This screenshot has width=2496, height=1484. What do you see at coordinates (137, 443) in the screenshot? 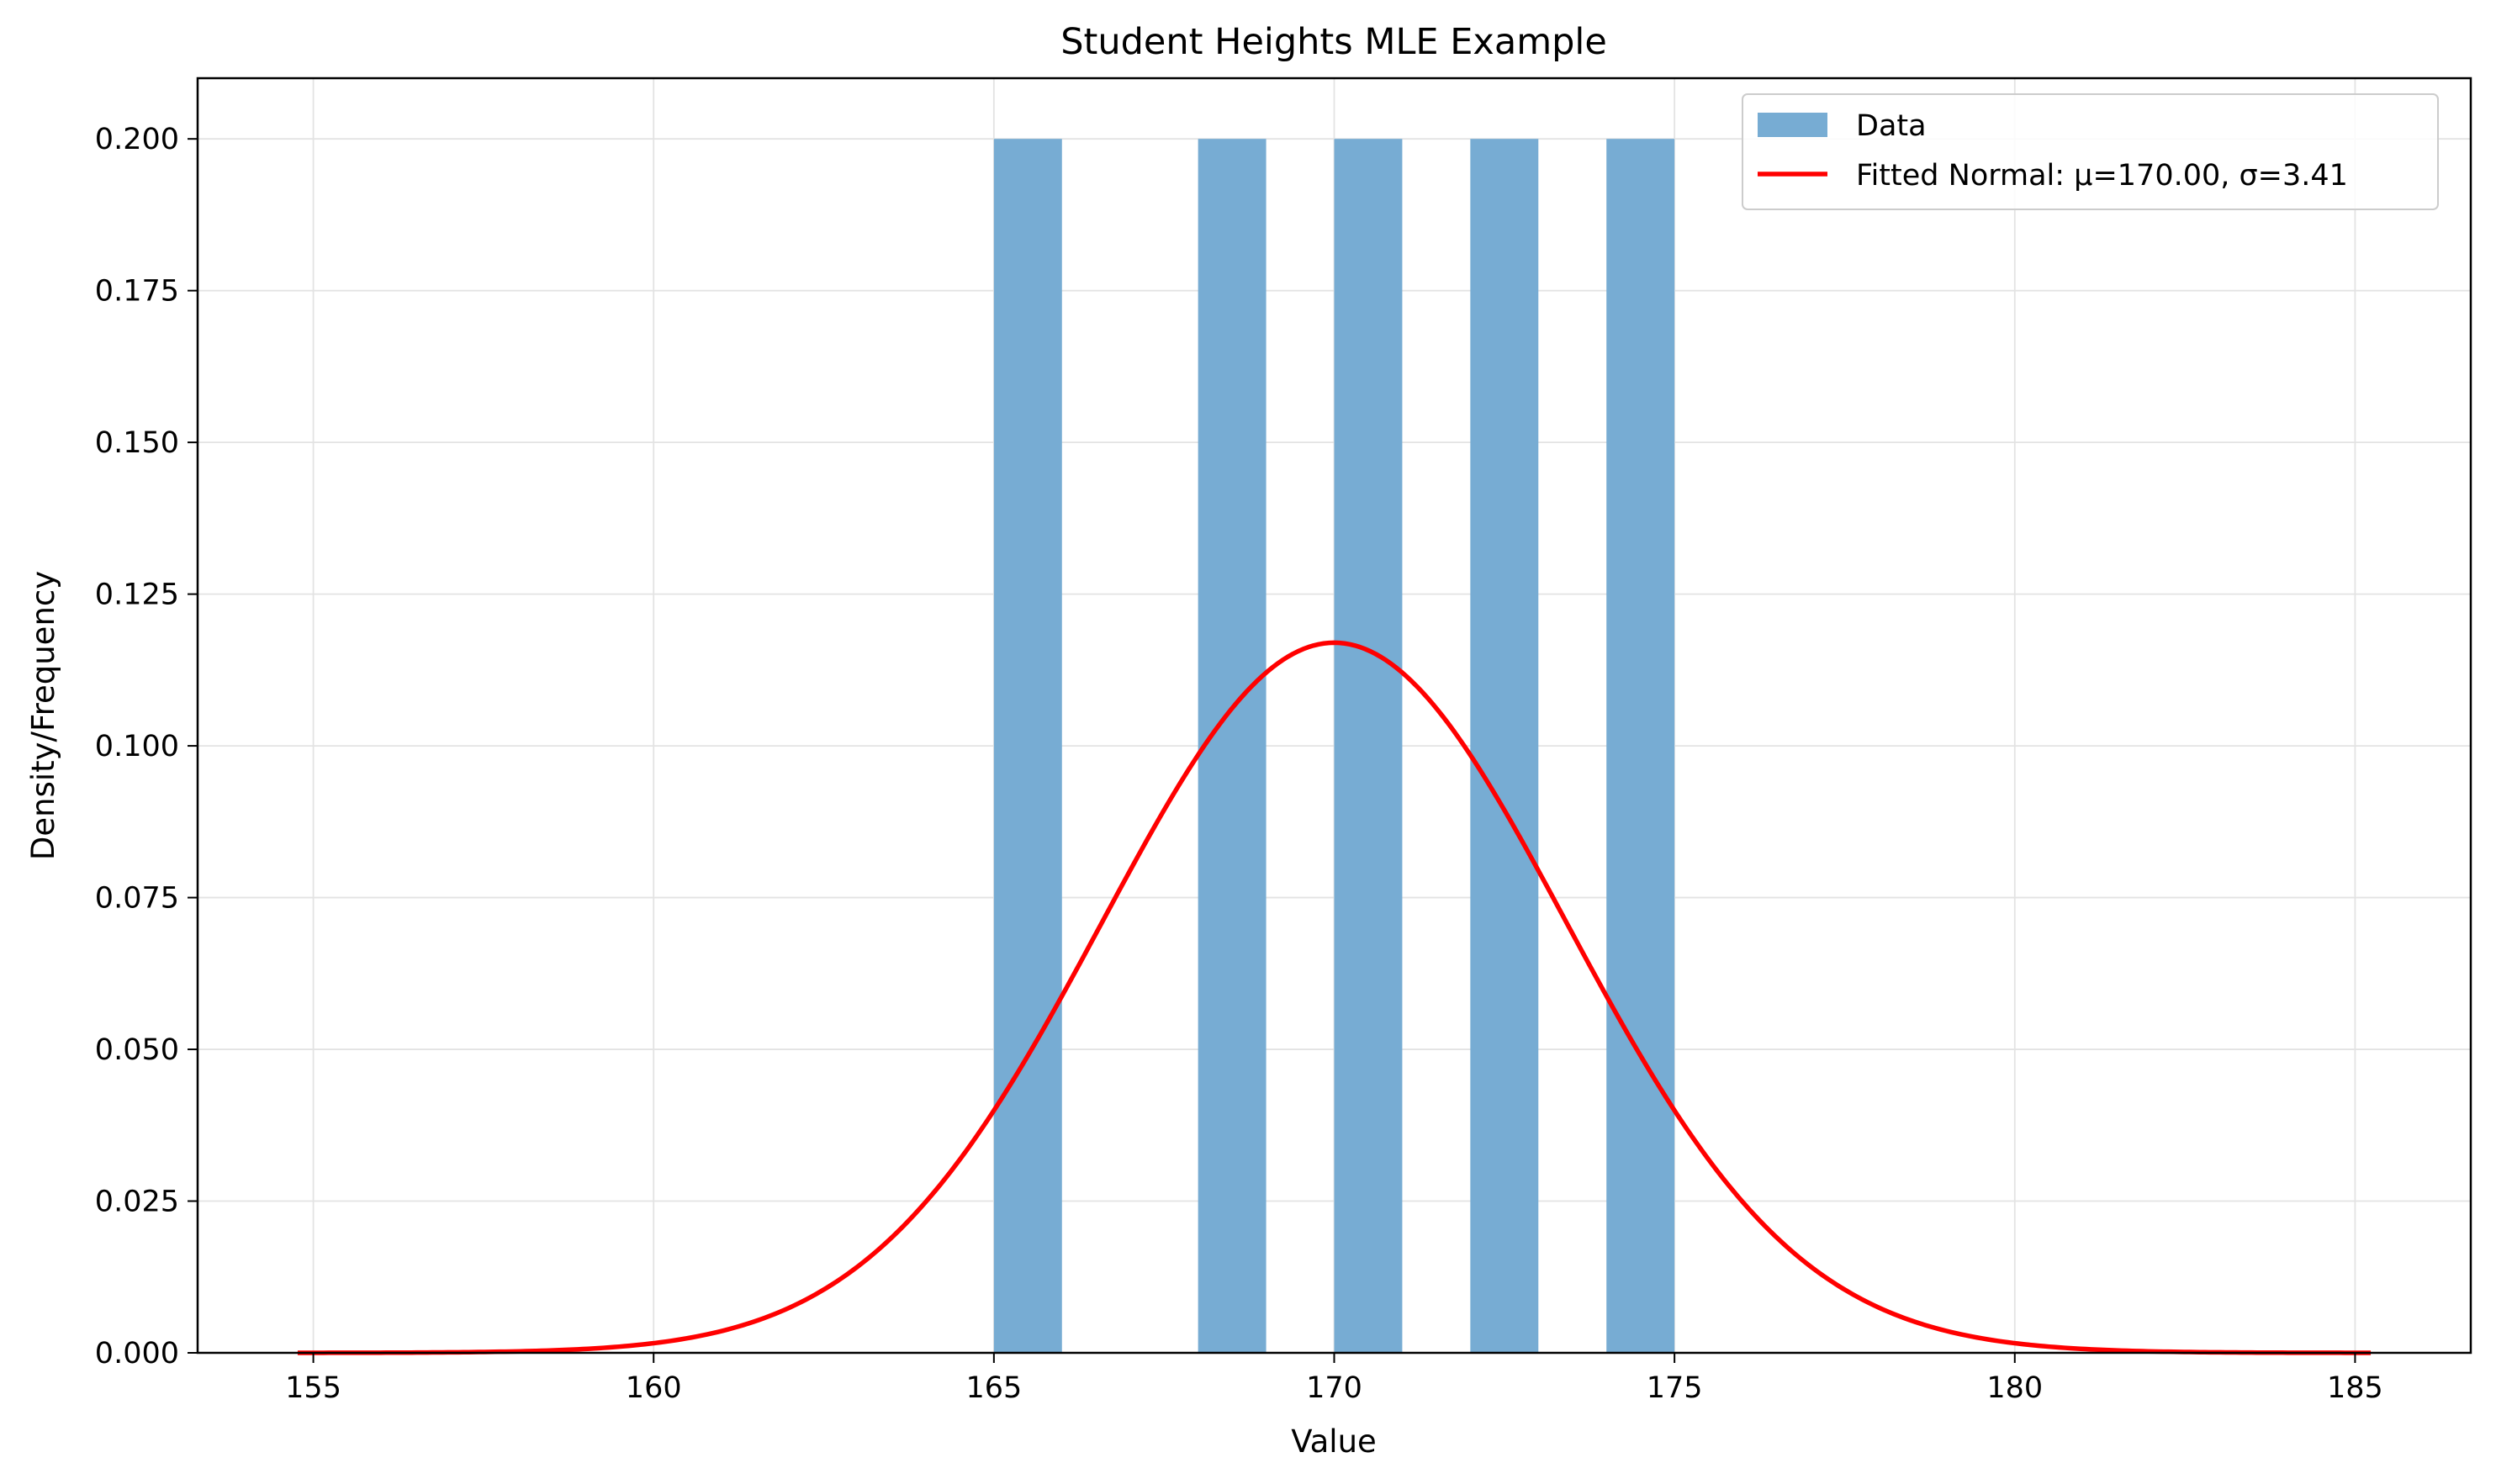
I see `y-tick-label: 0.150` at bounding box center [137, 443].